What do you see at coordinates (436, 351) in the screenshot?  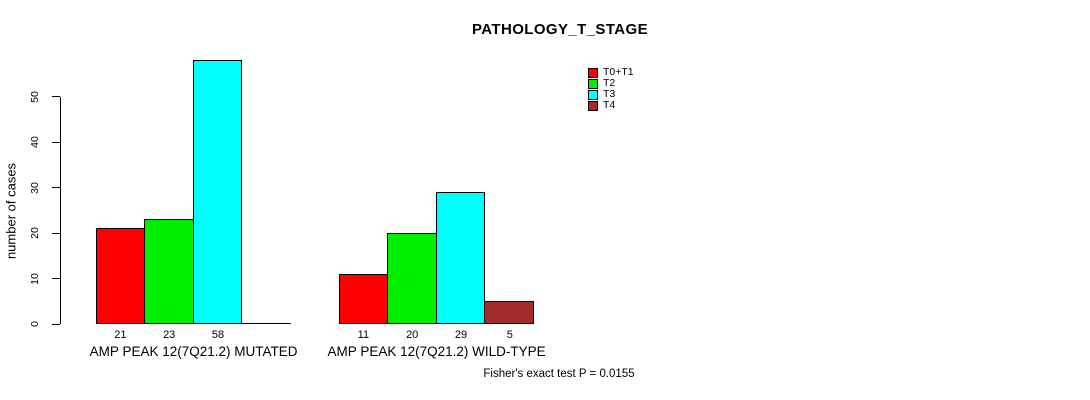 I see `group-label: AMP PEAK 12(7Q21.2) WILD-TYPE` at bounding box center [436, 351].